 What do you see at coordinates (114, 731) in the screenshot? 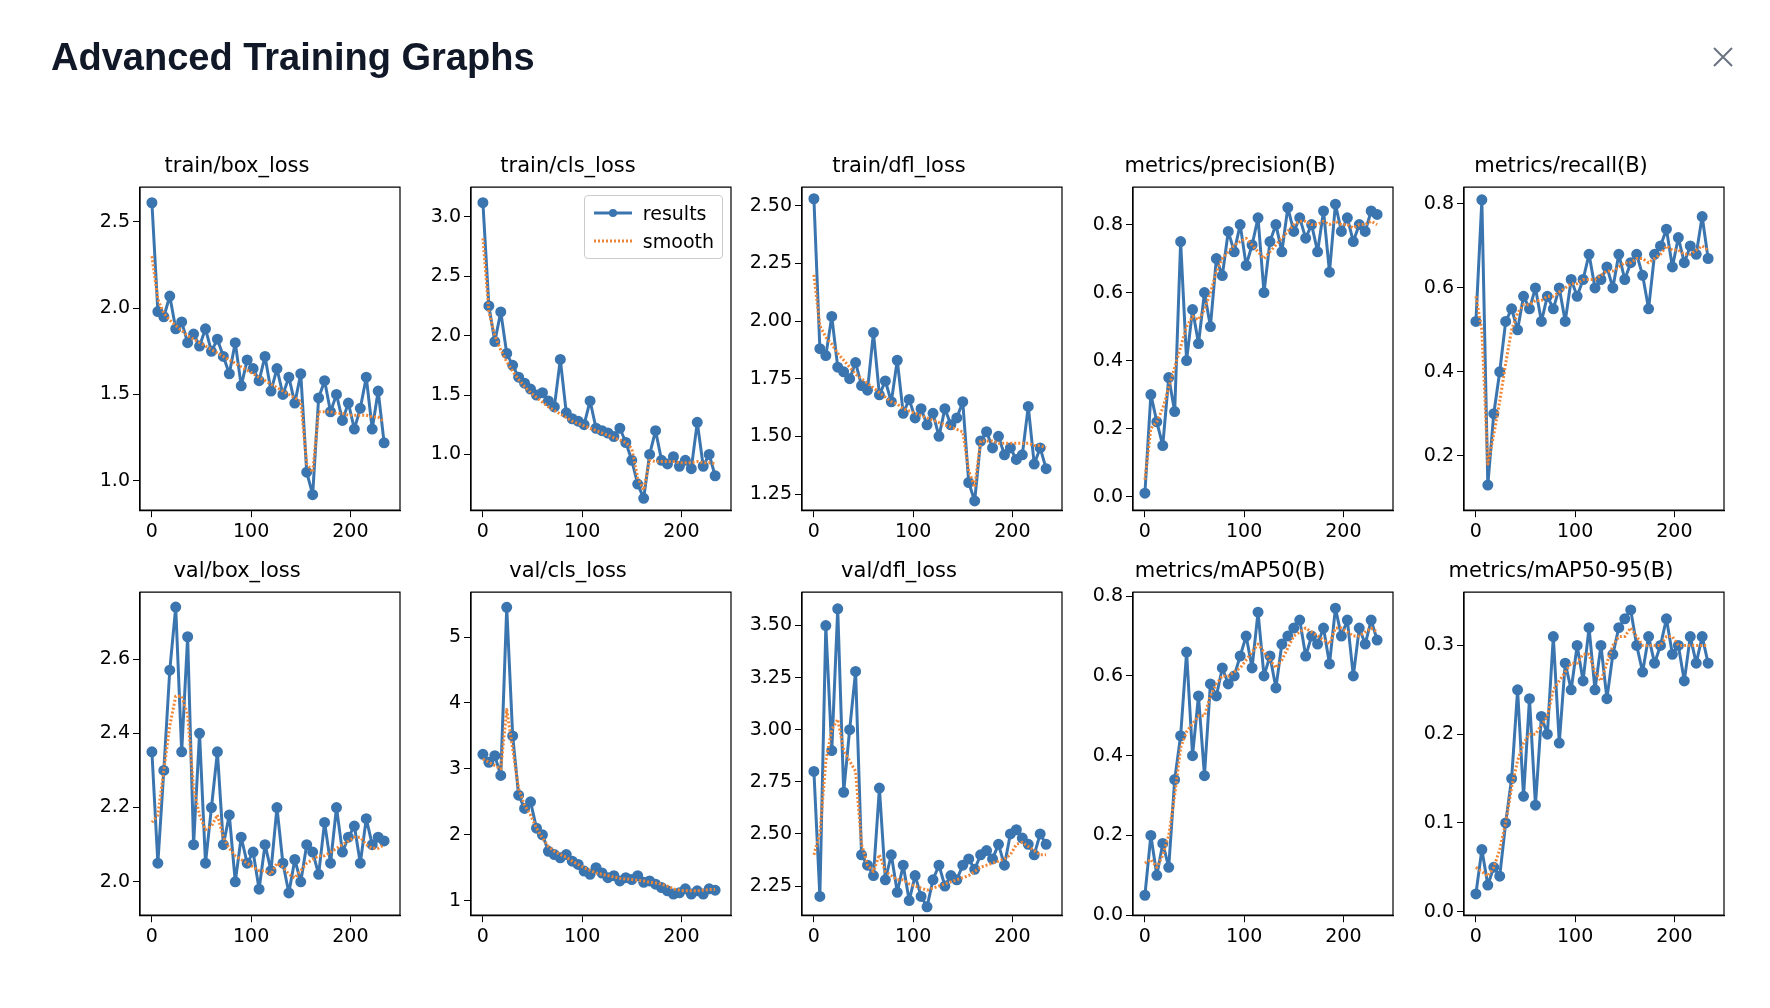
I see `y-tick-label: 2.4` at bounding box center [114, 731].